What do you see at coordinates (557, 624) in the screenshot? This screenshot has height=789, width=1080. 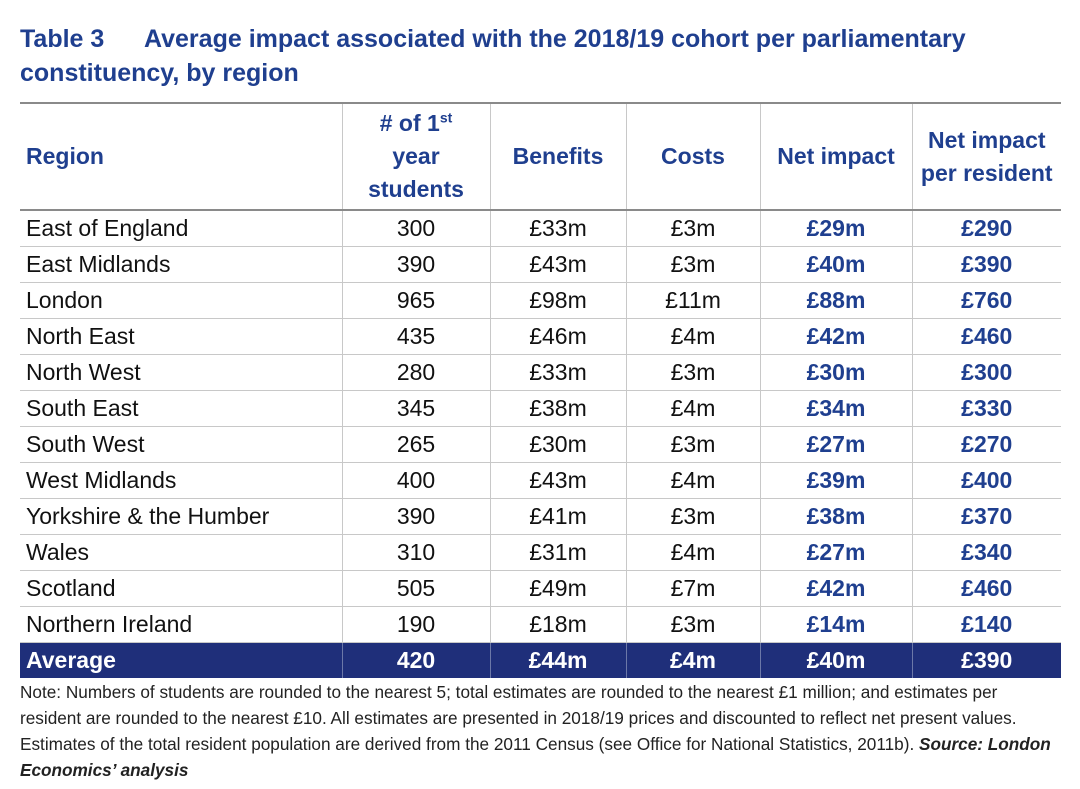 I see `cell-benefits: £18m` at bounding box center [557, 624].